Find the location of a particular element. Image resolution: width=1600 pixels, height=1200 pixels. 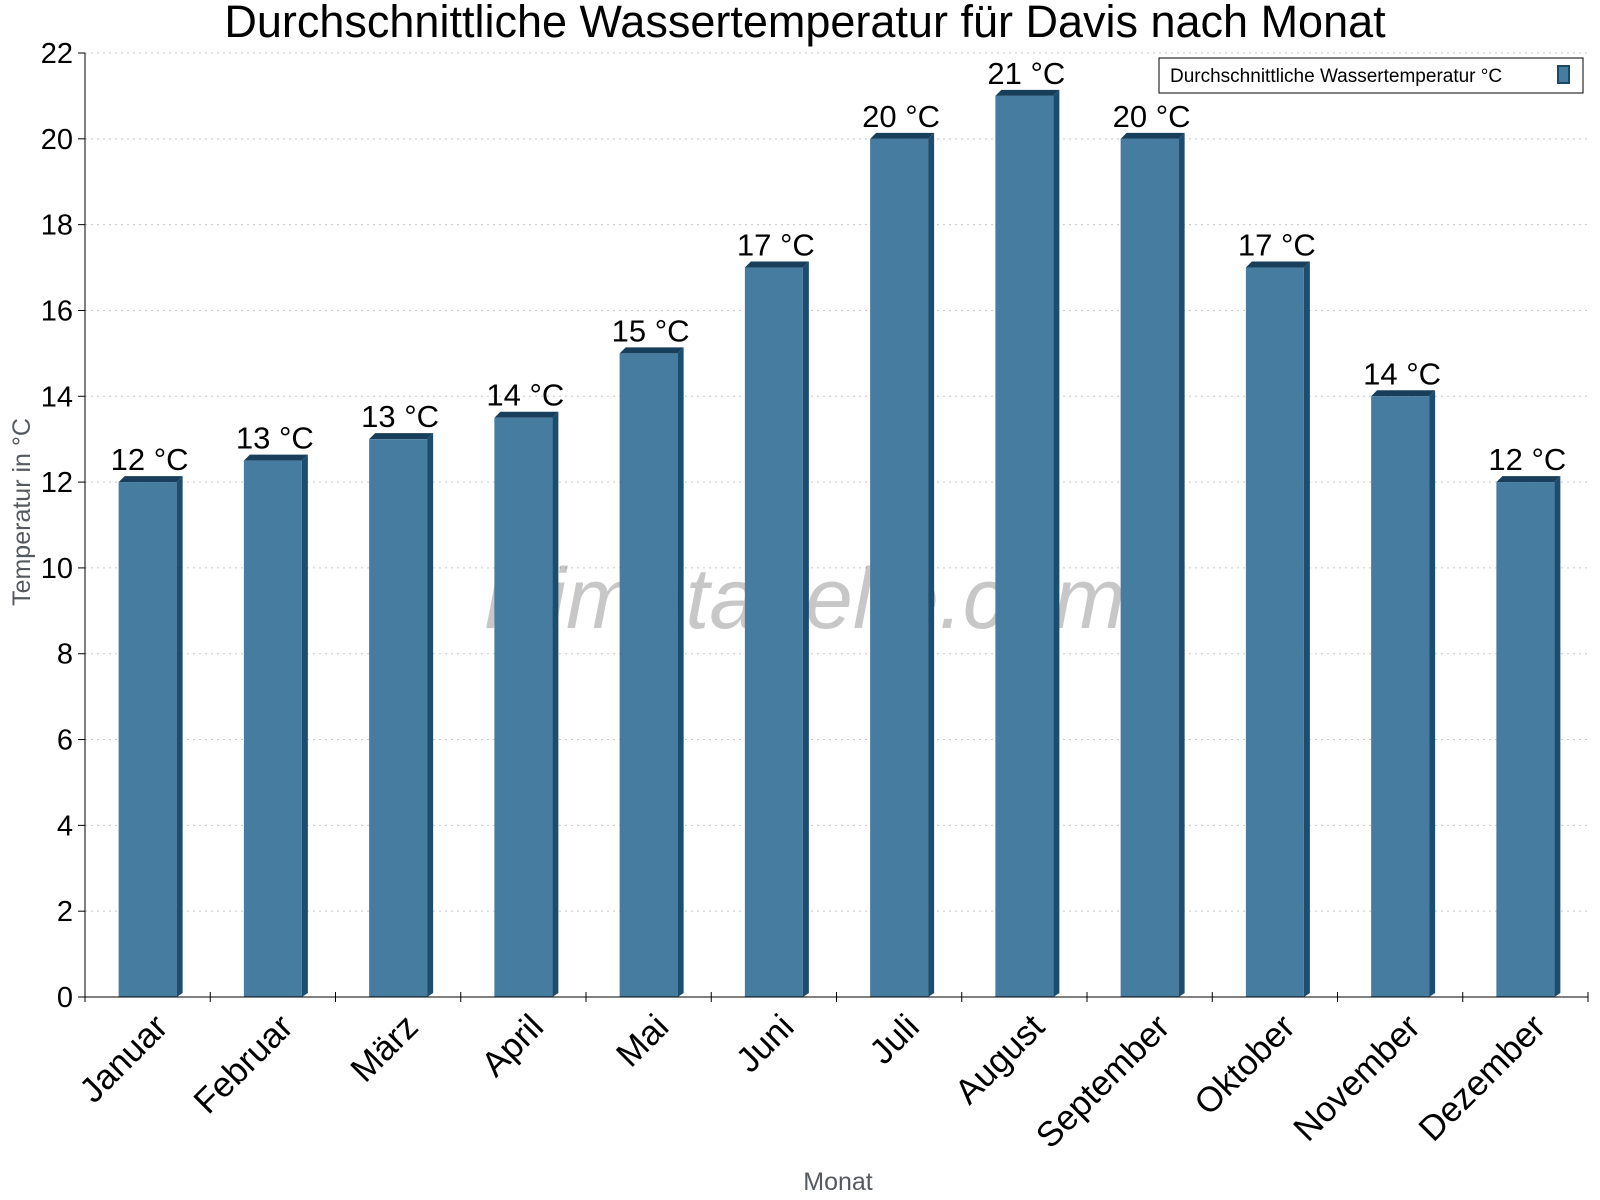

bar-juni: 17 °C is located at coordinates (776, 613).